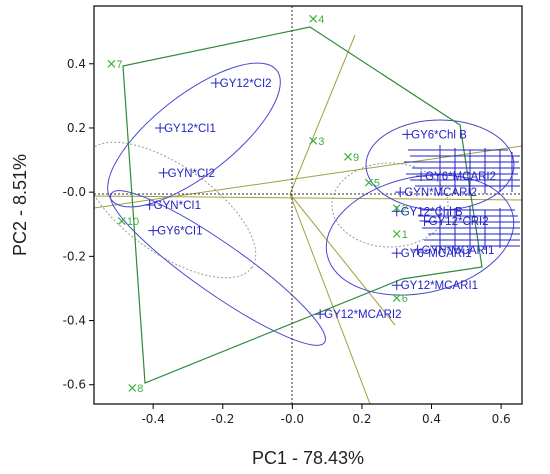 This screenshot has width=550, height=474. I want to click on genotype-point-gy6-chl-b: GY6*Chl B, so click(434, 135).